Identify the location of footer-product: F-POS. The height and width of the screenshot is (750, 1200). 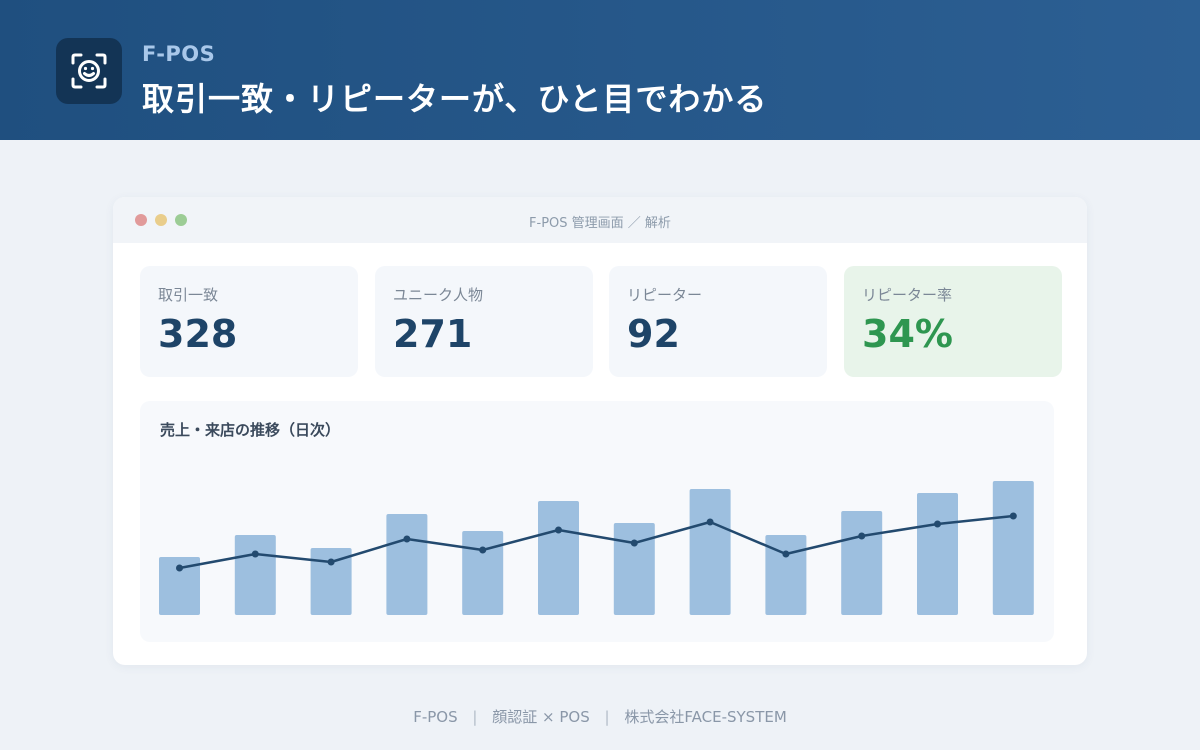
(435, 717).